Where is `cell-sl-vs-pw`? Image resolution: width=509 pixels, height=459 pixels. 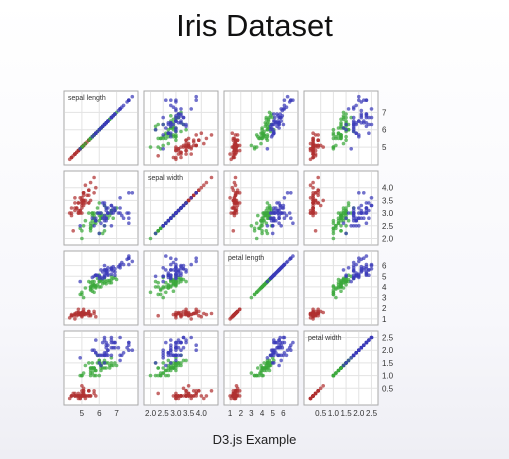
cell-sl-vs-pw is located at coordinates (101, 368).